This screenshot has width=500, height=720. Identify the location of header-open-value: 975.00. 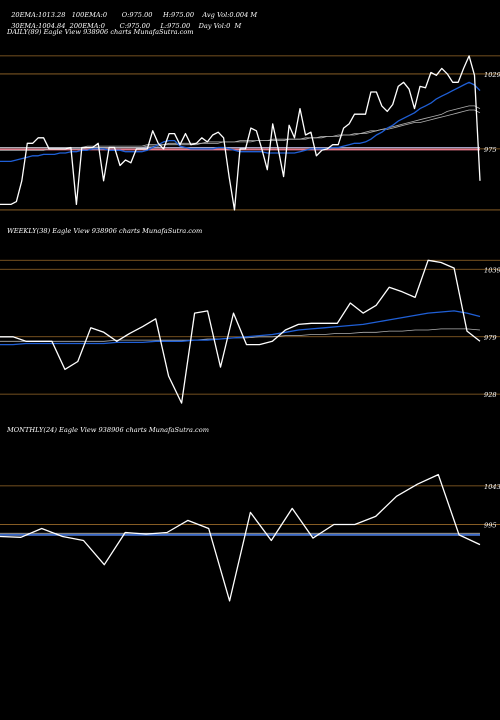
(141, 15).